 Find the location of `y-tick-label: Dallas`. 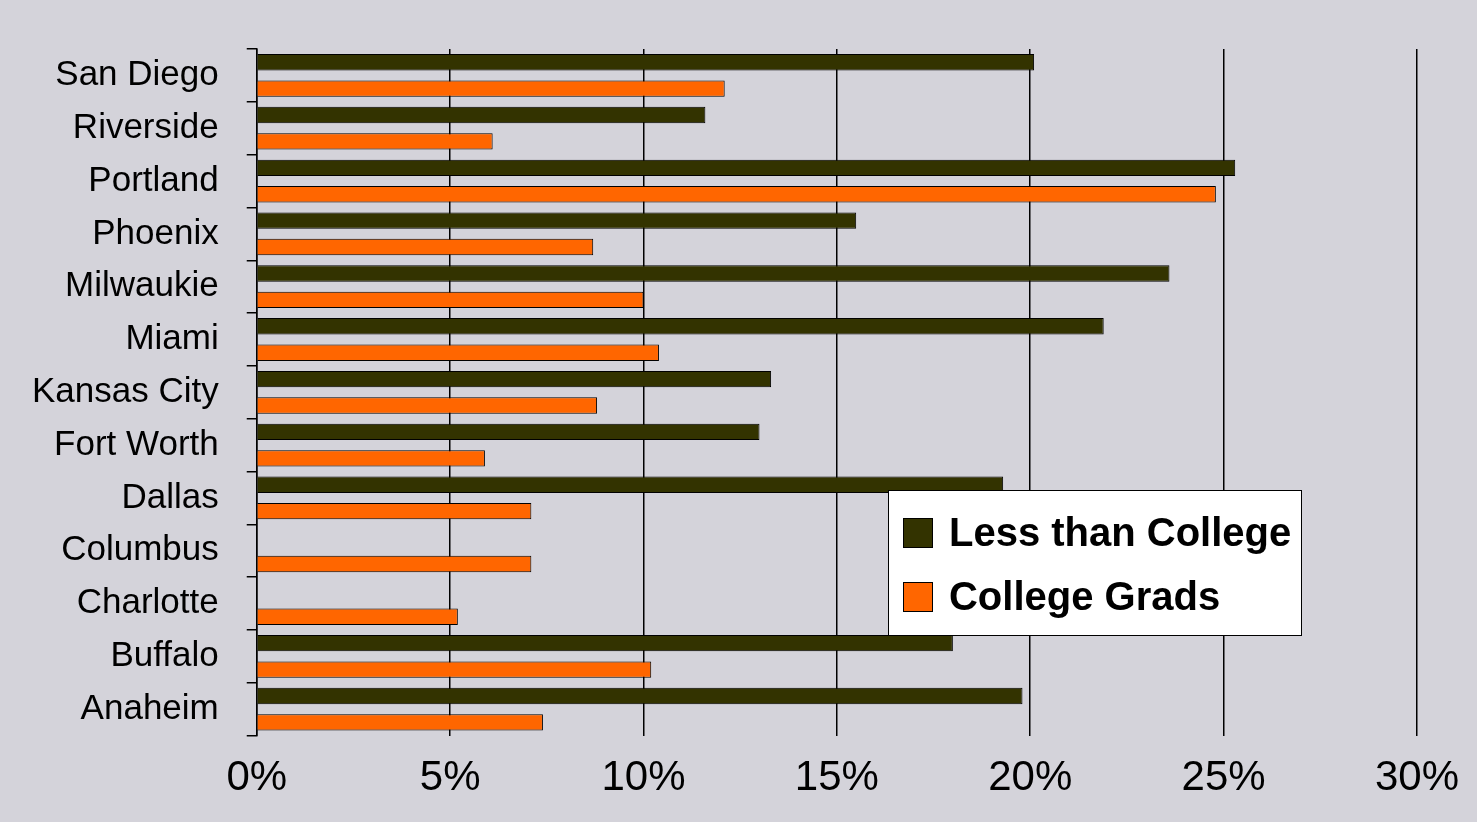

y-tick-label: Dallas is located at coordinates (170, 495).